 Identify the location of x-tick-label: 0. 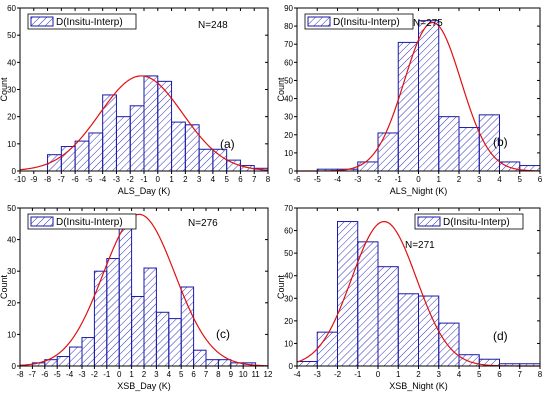
(418, 179).